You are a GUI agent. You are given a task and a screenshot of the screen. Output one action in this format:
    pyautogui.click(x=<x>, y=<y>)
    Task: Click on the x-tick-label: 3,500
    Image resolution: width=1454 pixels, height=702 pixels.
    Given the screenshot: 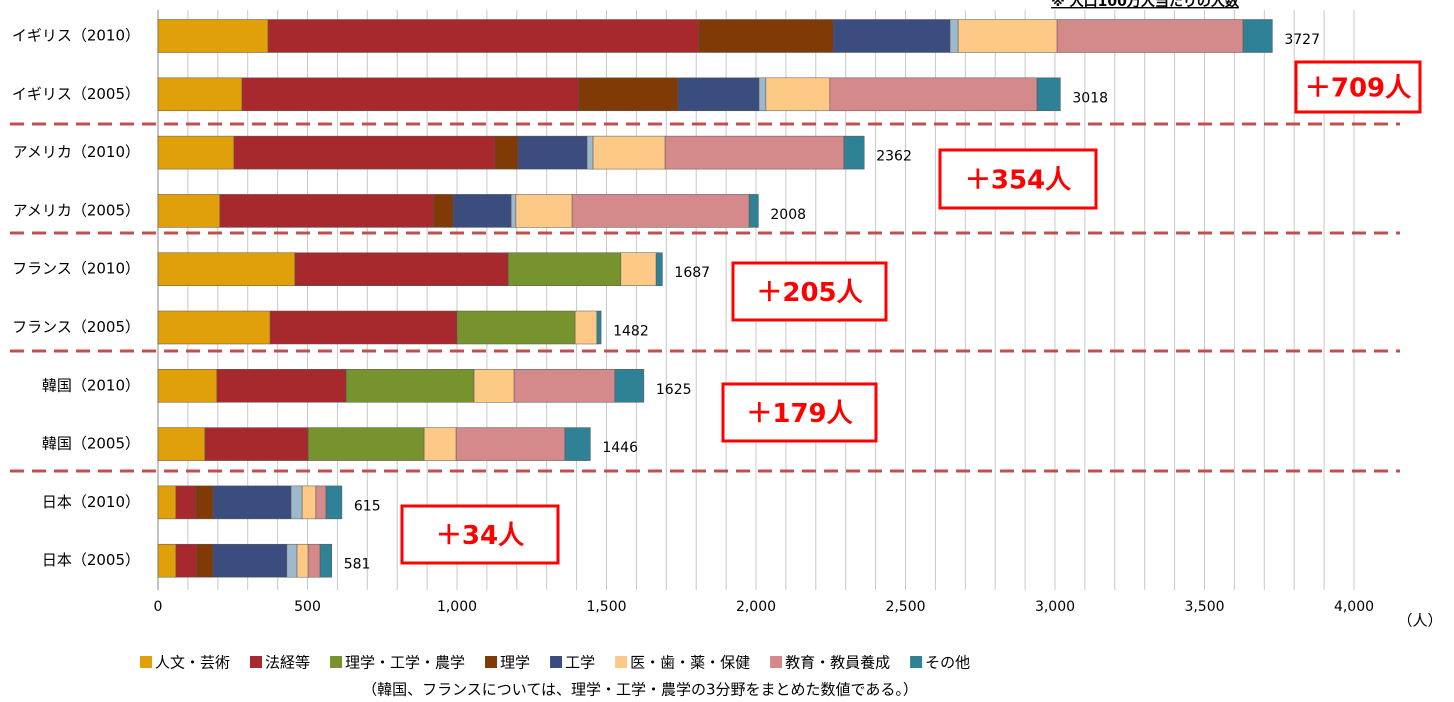 What is the action you would take?
    pyautogui.click(x=1204, y=607)
    